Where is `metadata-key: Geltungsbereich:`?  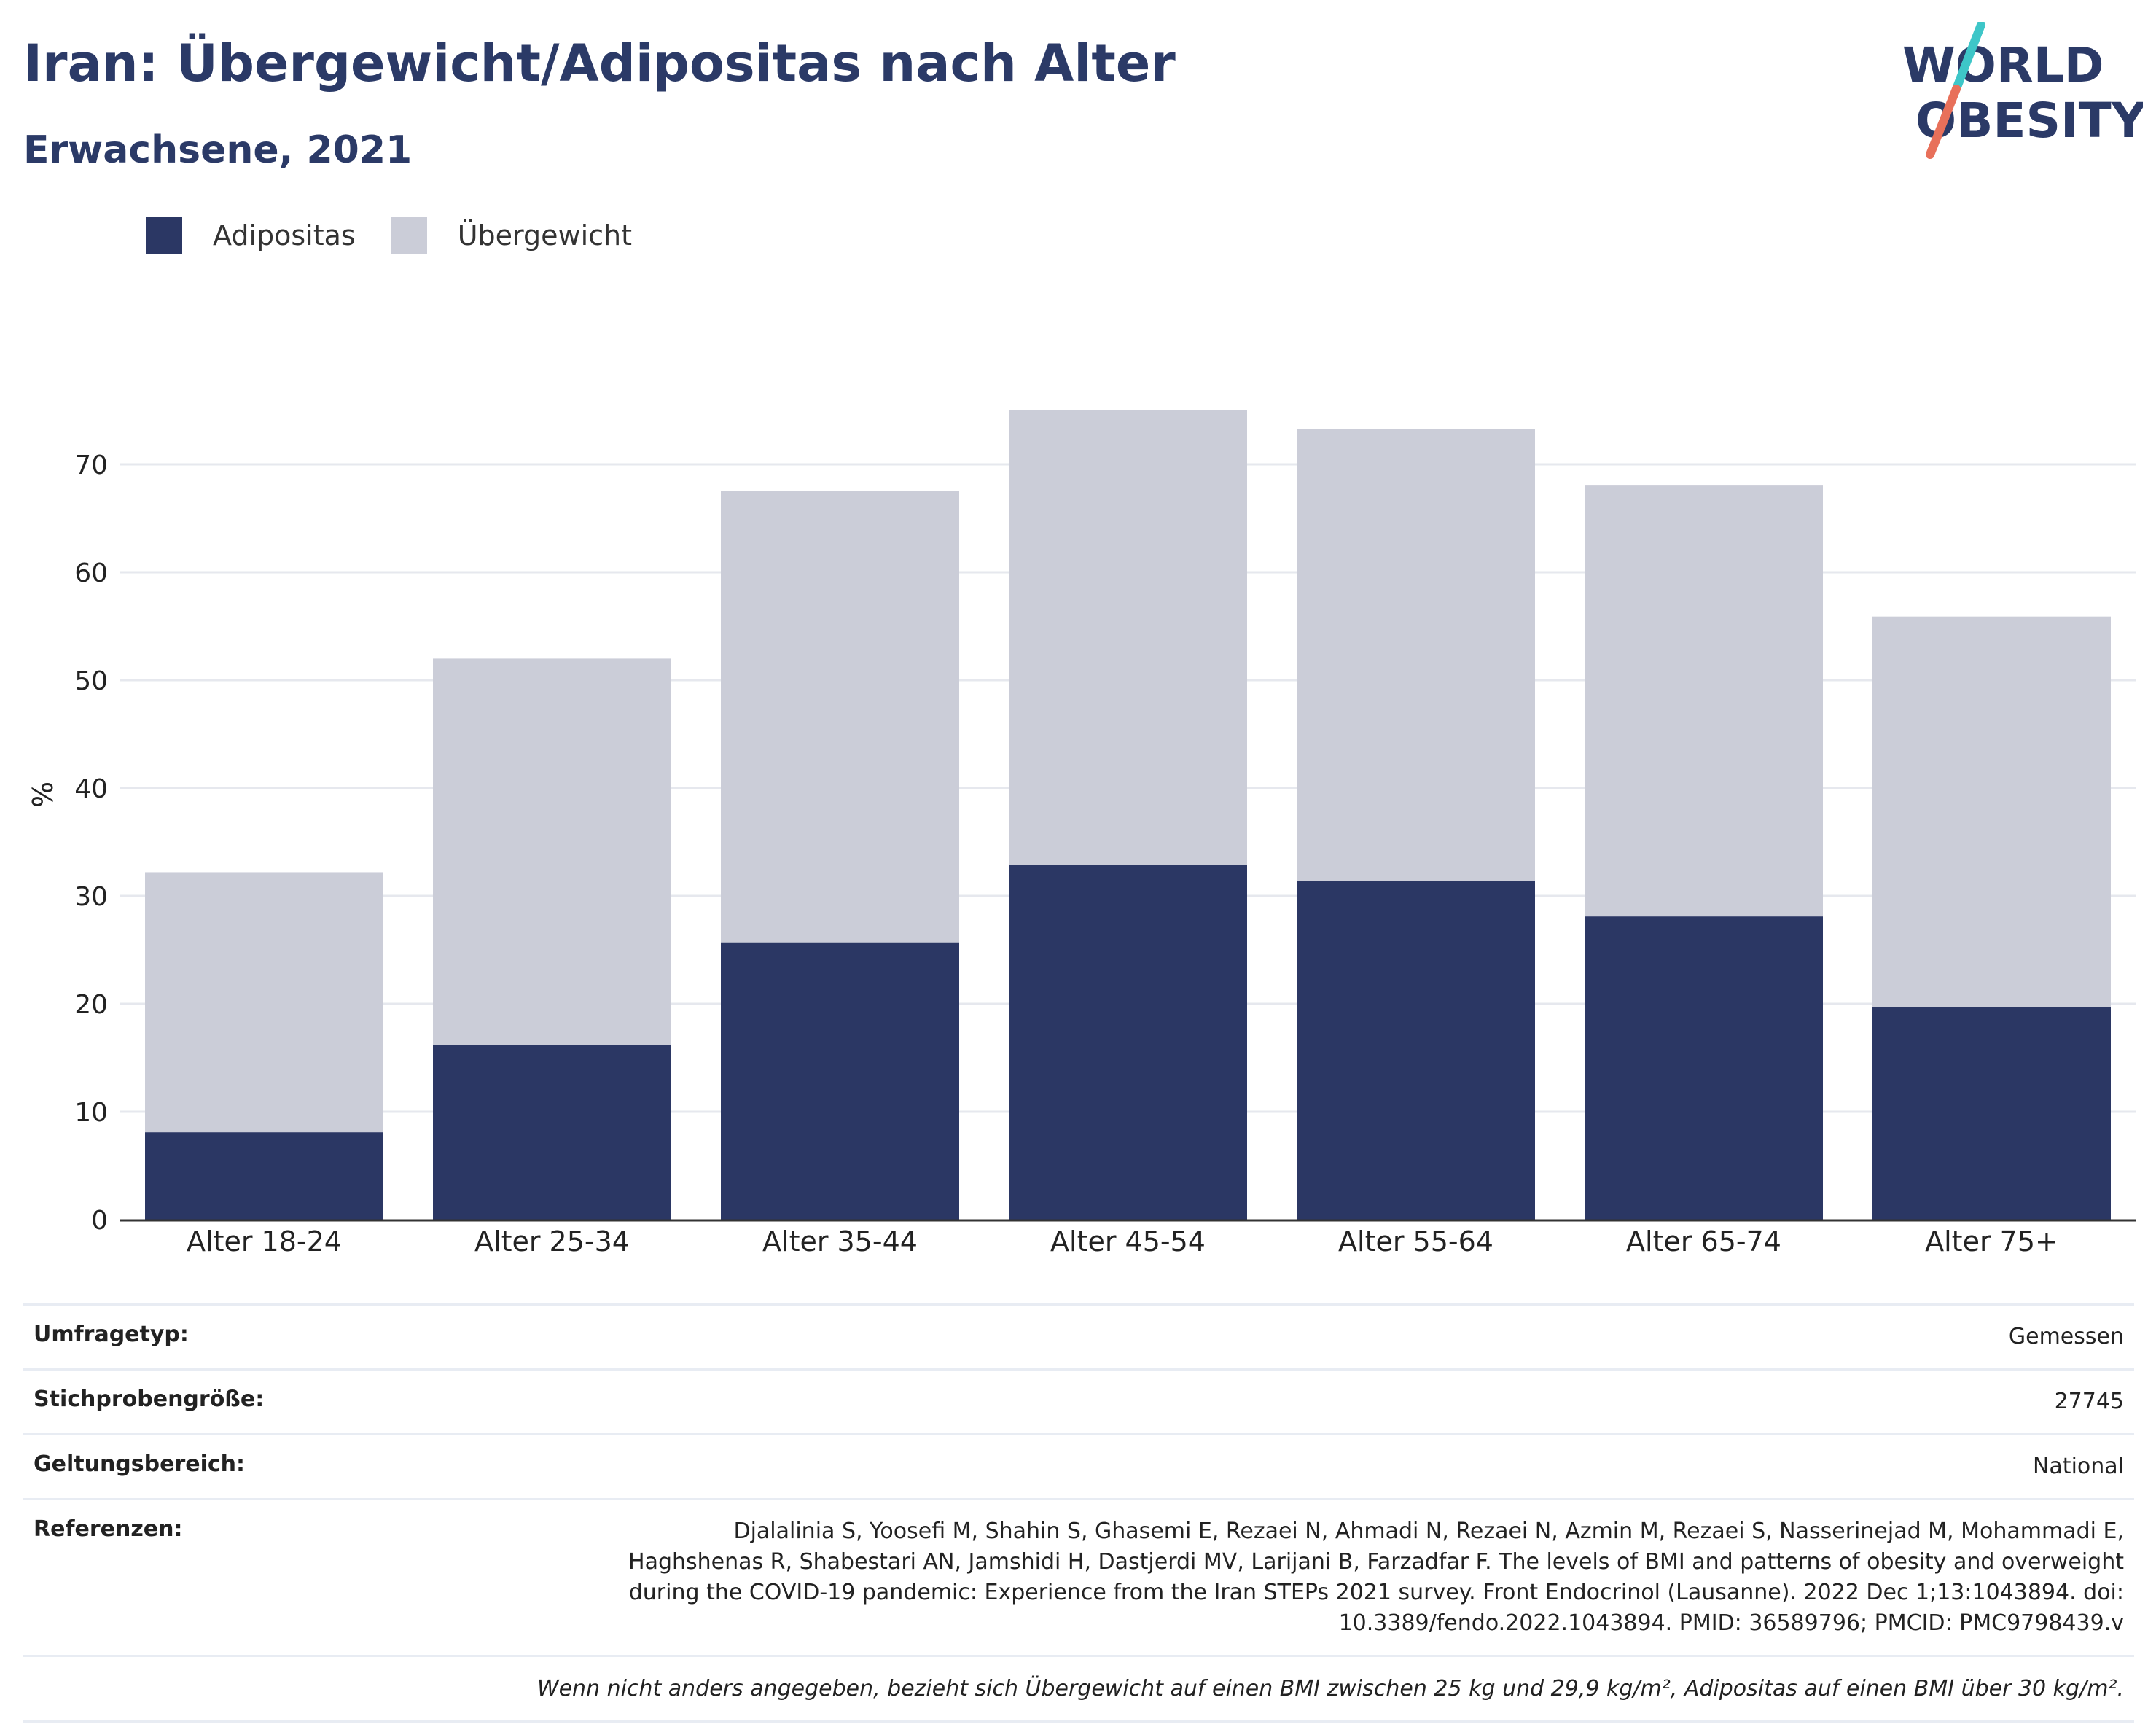
metadata-key: Geltungsbereich: is located at coordinates (140, 1464).